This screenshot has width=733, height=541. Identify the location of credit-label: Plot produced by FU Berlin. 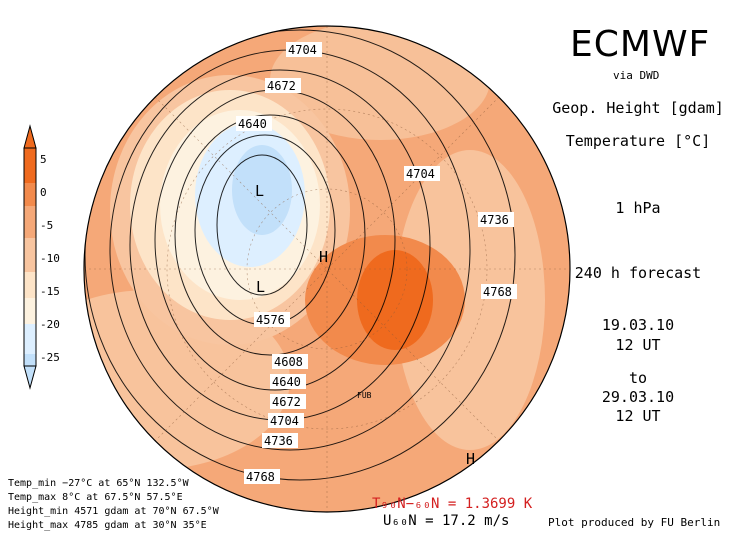
(634, 522).